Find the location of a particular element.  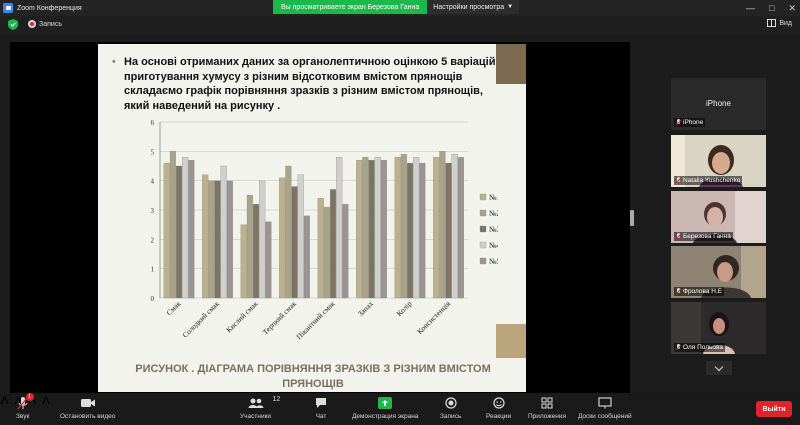

close-icon: ✕ is located at coordinates (792, 7).